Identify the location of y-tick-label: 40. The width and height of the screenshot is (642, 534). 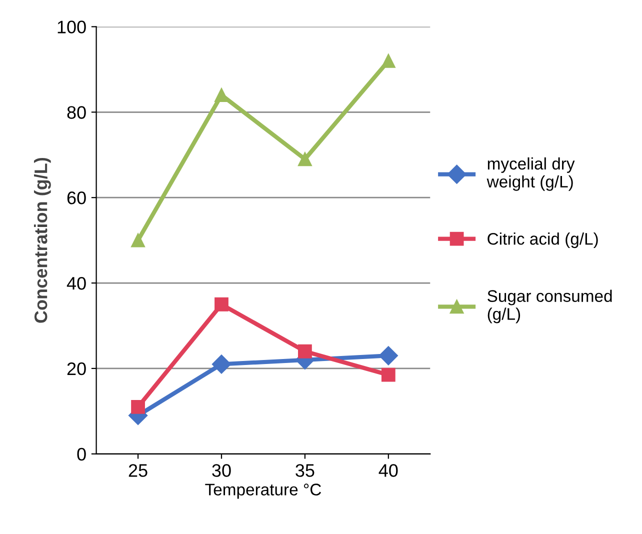
(76, 283).